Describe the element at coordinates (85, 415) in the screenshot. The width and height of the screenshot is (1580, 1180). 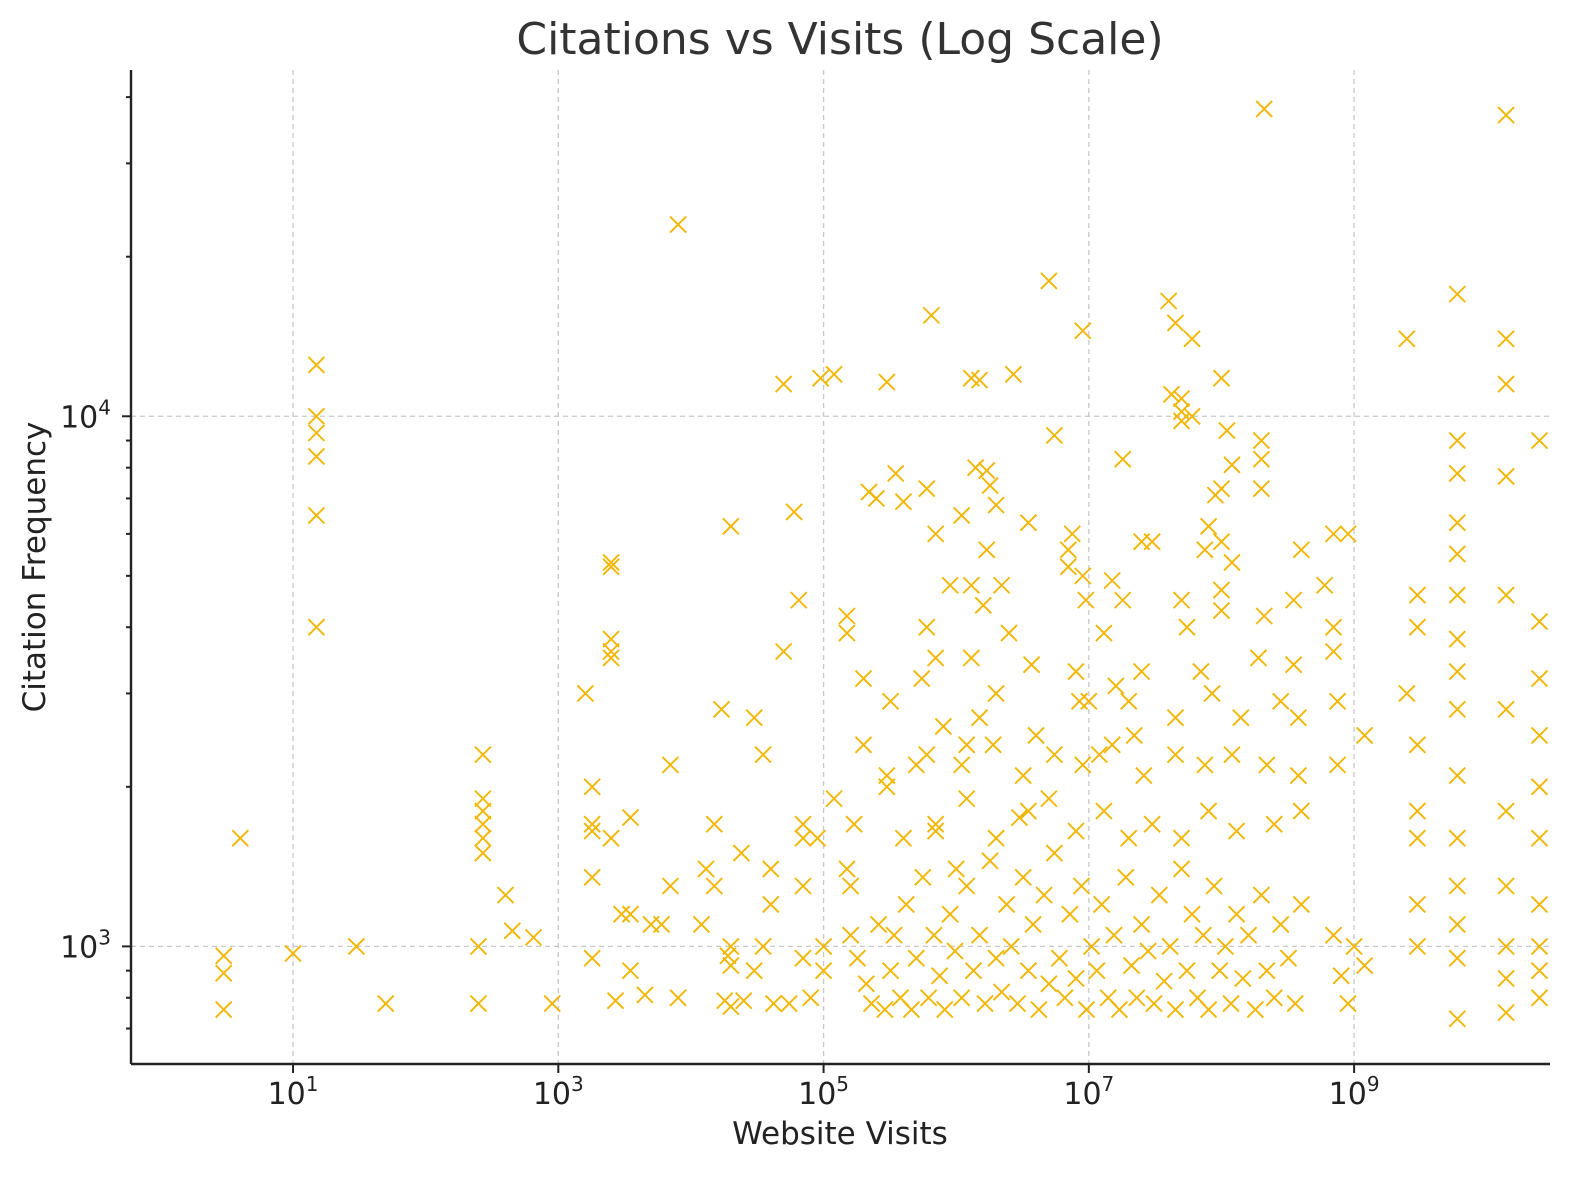
I see `y-tick-label-1: 10⁴` at that location.